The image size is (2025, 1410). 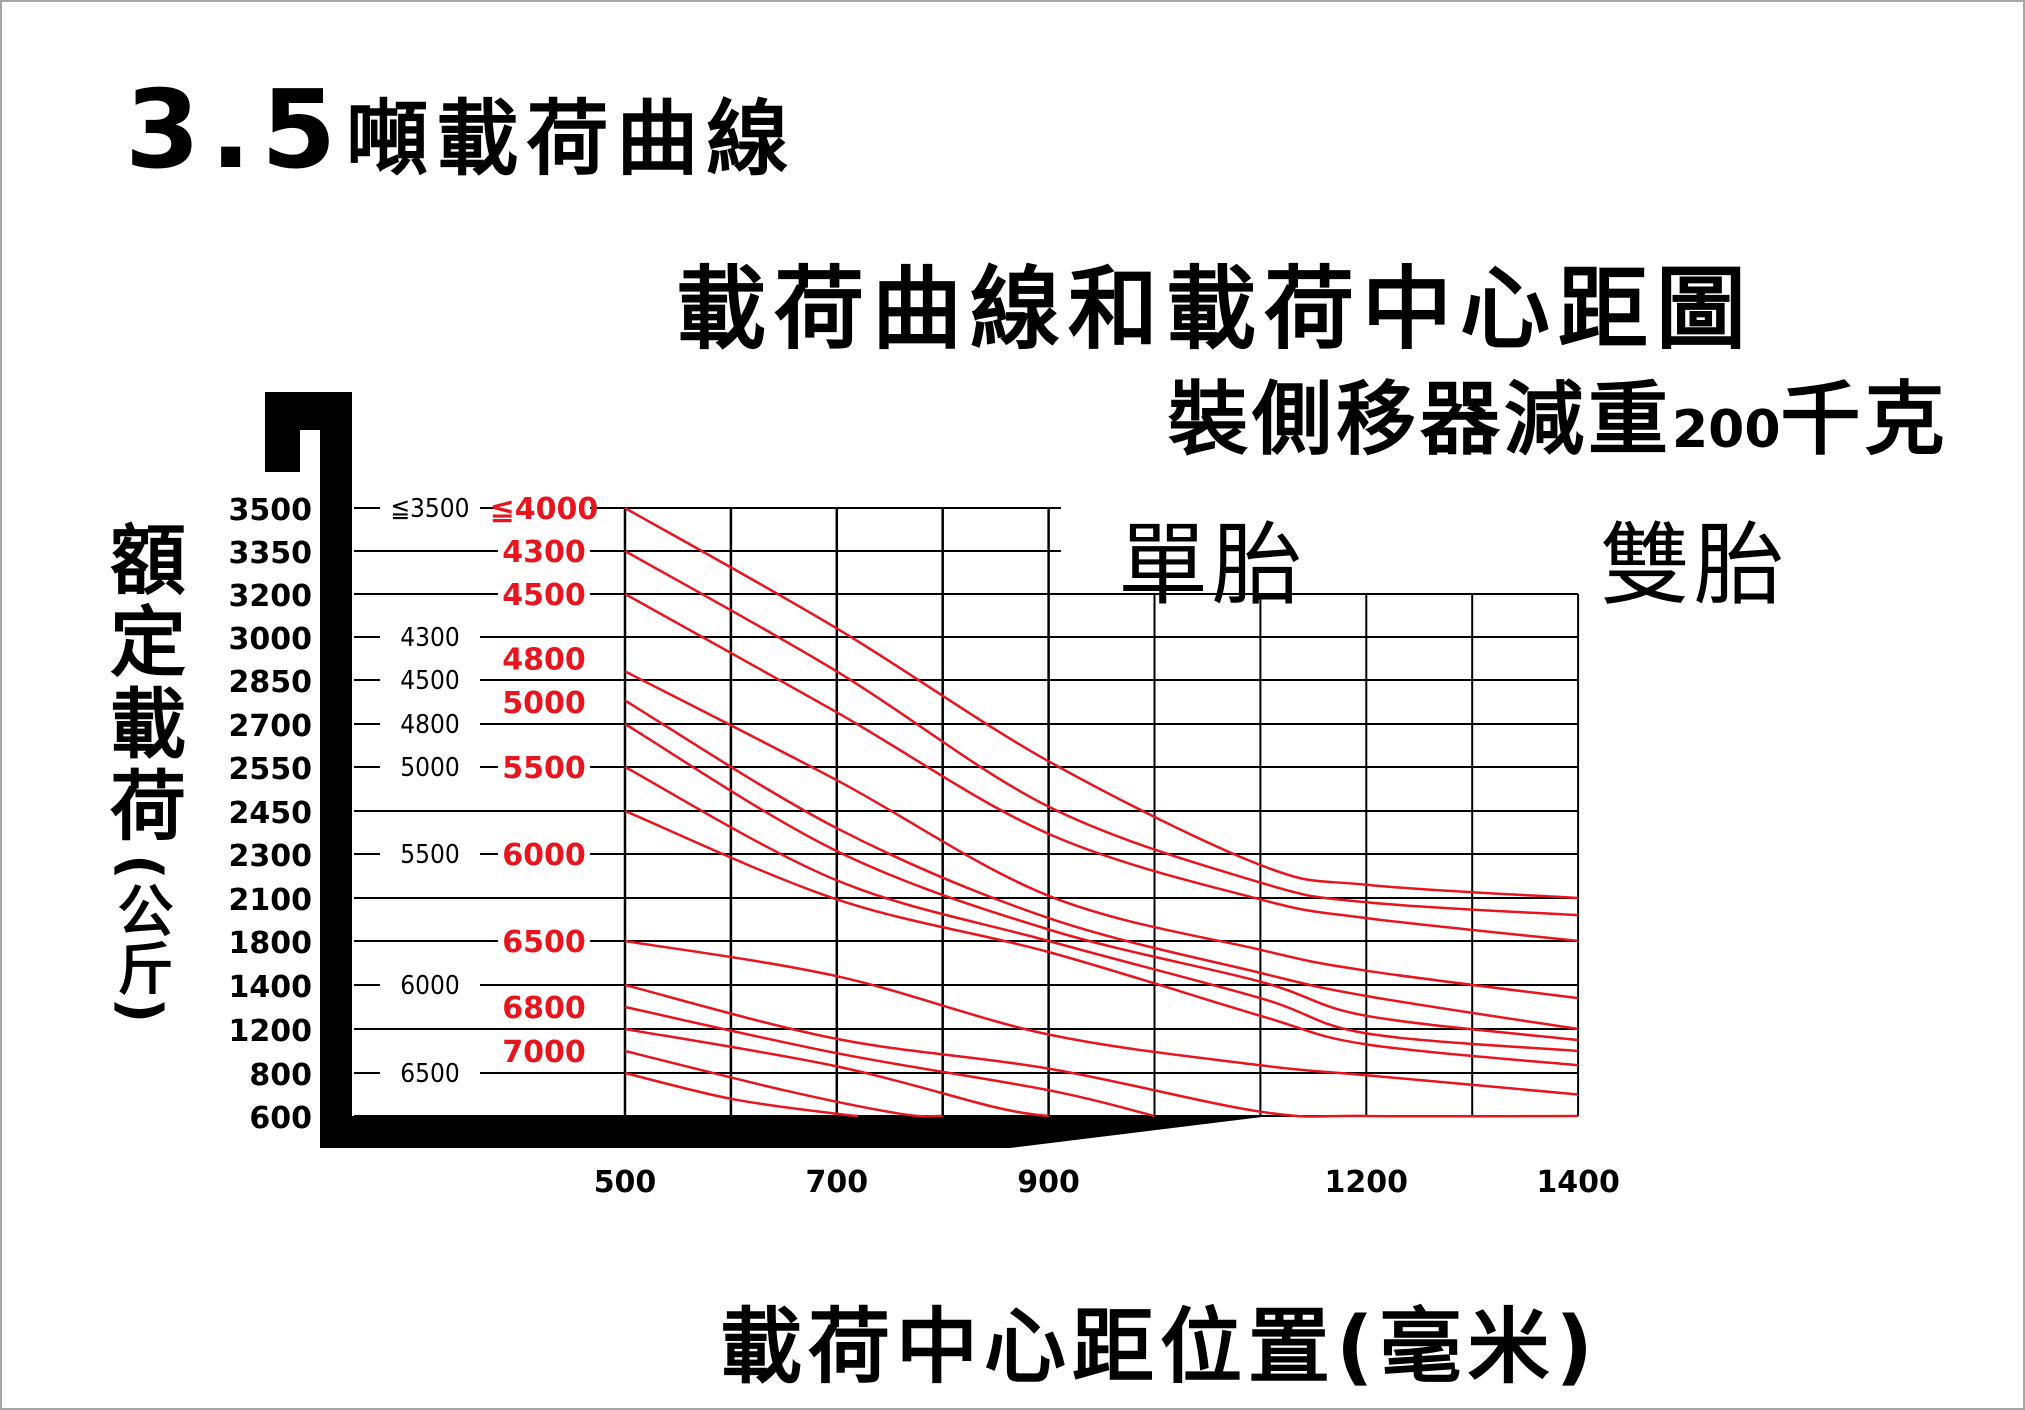 What do you see at coordinates (271, 596) in the screenshot?
I see `y-tick-label: 3200` at bounding box center [271, 596].